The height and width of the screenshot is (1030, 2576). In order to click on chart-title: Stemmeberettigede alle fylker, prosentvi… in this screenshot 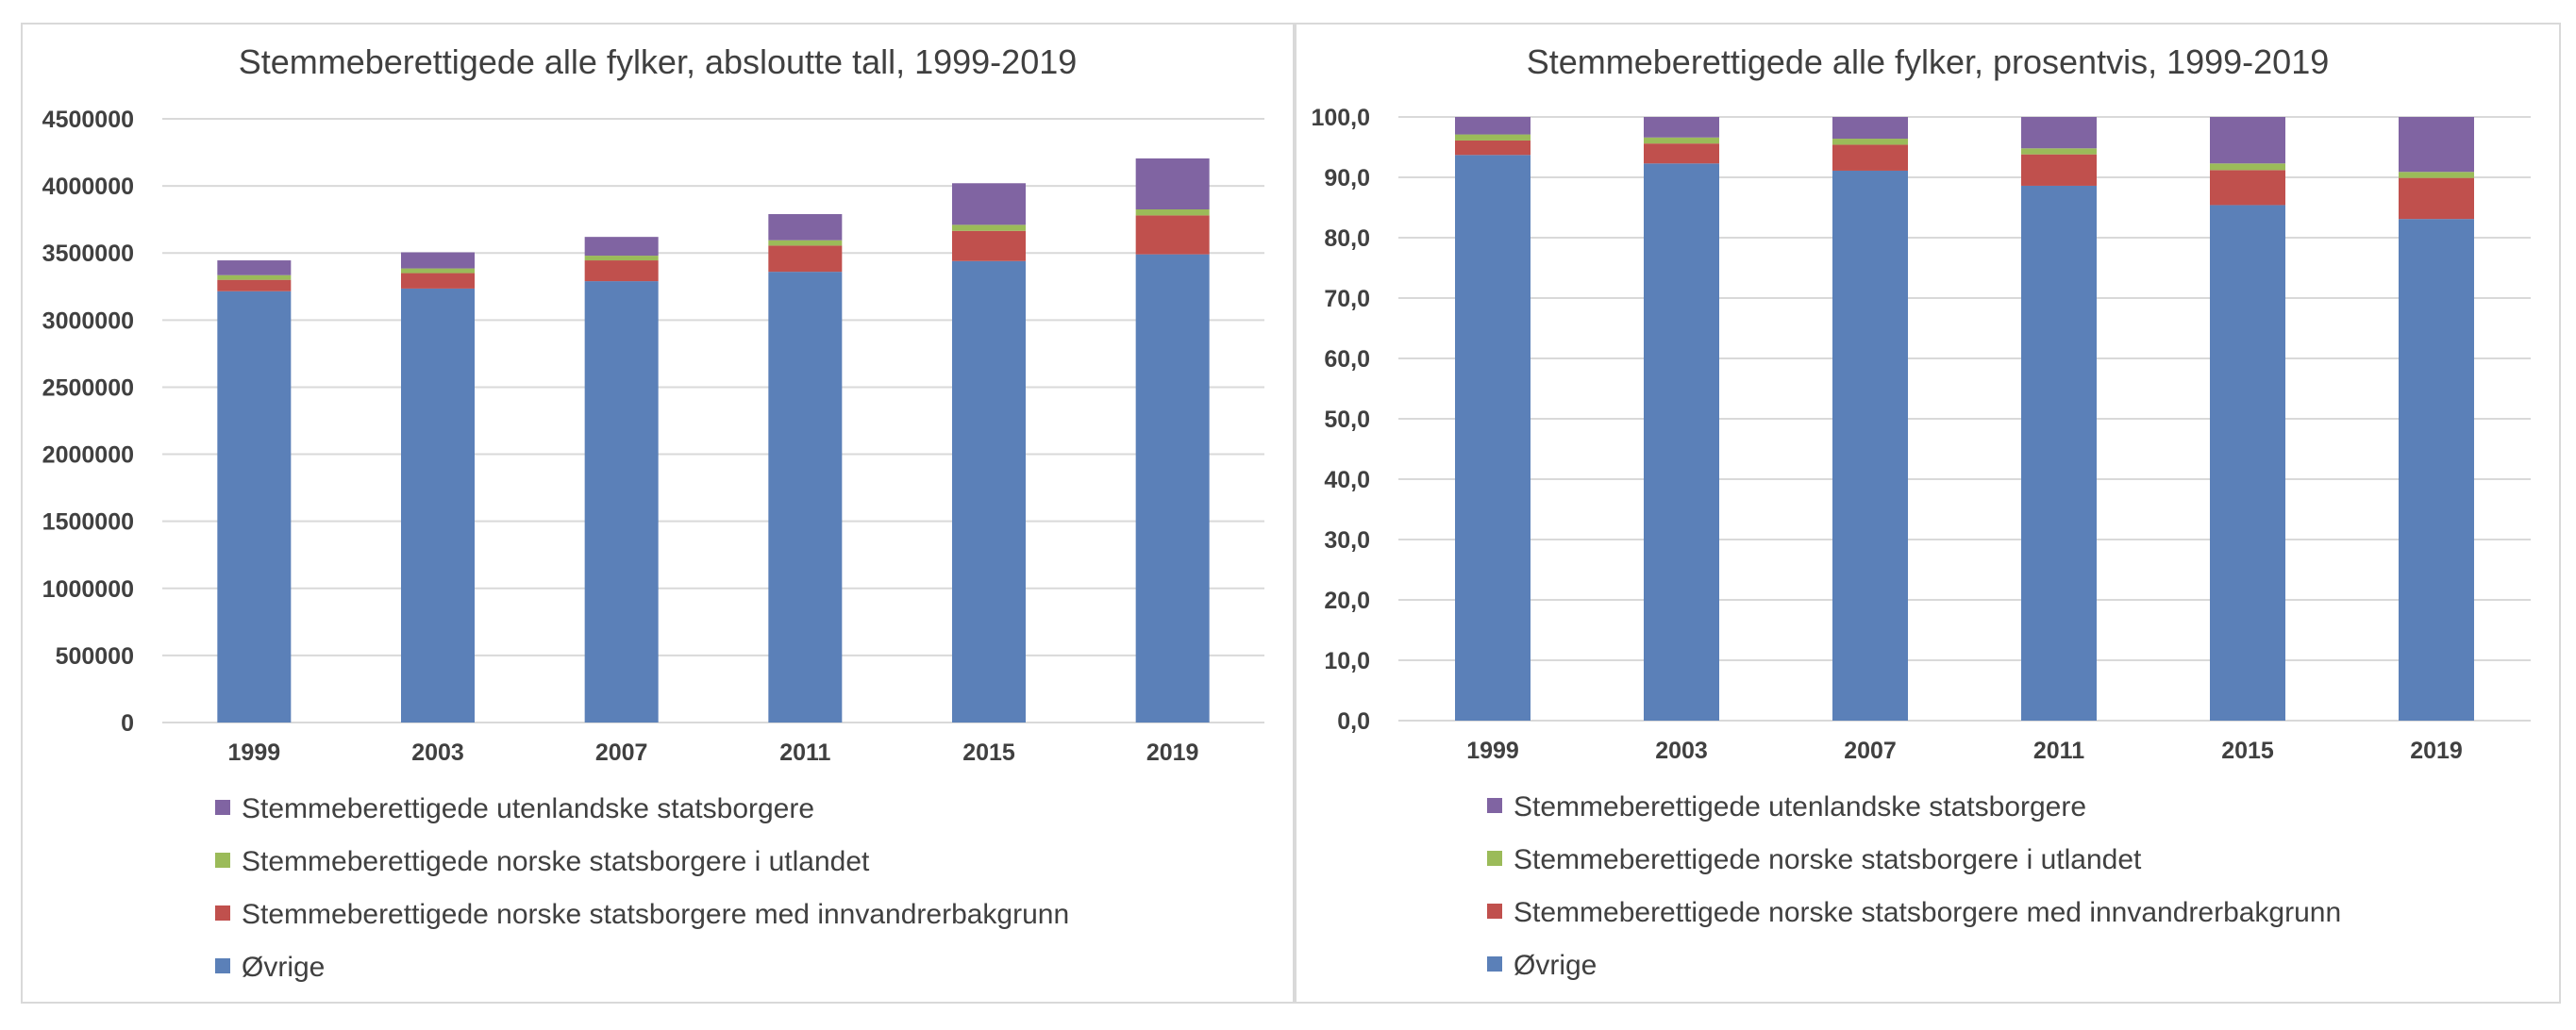, I will do `click(1928, 61)`.